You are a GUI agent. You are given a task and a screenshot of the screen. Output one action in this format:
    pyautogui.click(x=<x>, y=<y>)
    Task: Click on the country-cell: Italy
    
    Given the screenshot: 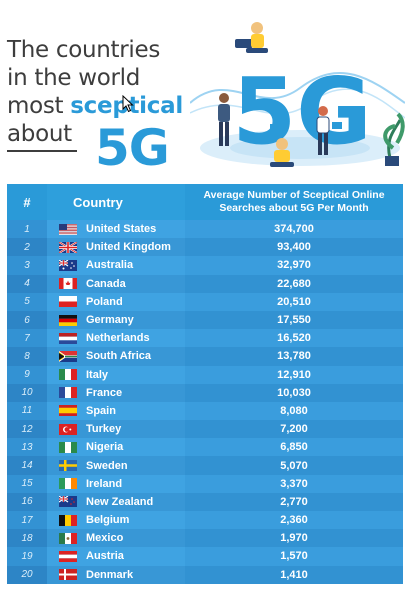 What is the action you would take?
    pyautogui.click(x=116, y=374)
    